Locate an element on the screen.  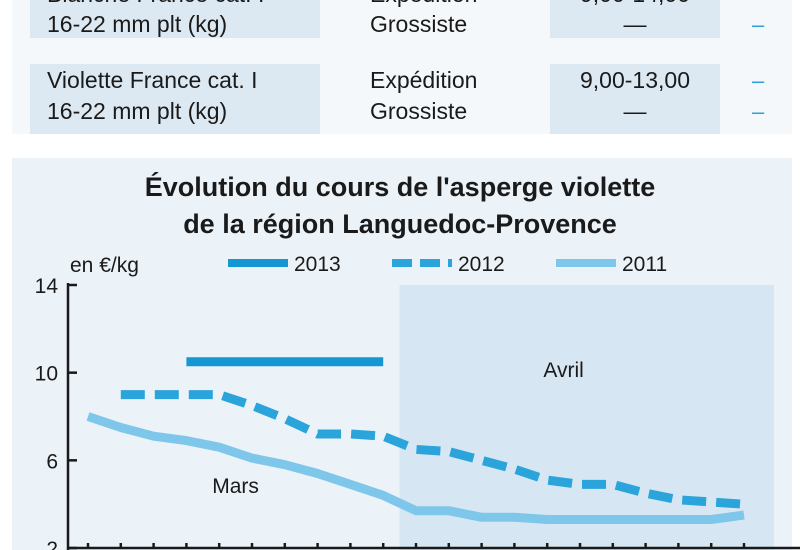
price-cell: 9,00-14,00 — is located at coordinates (635, 19).